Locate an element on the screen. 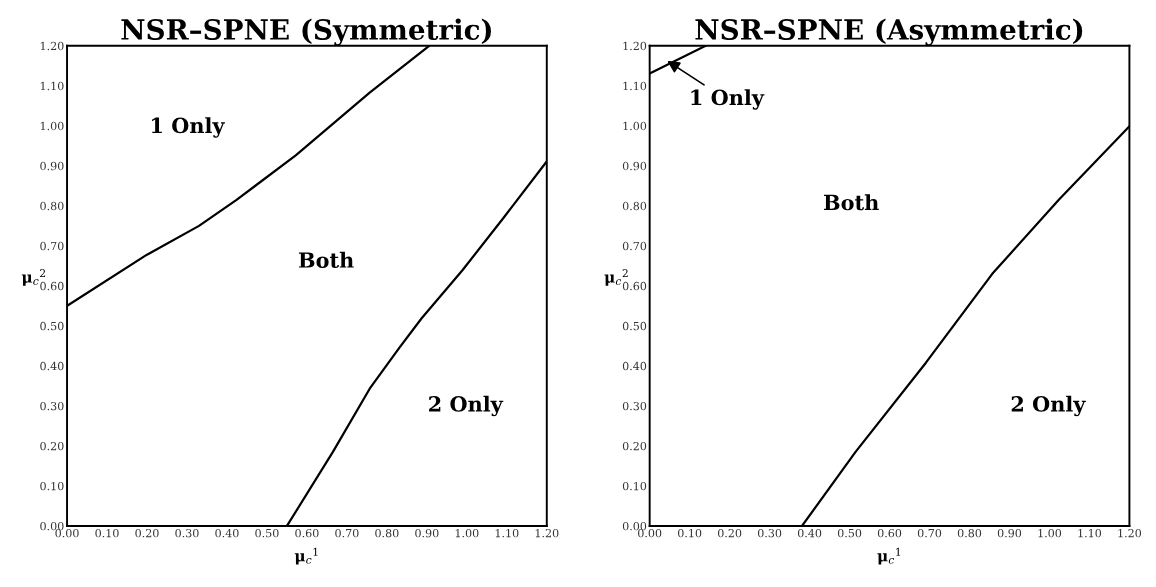 The height and width of the screenshot is (587, 1156). chart-title: NSR–SPNE (Asymmetric) is located at coordinates (889, 32).